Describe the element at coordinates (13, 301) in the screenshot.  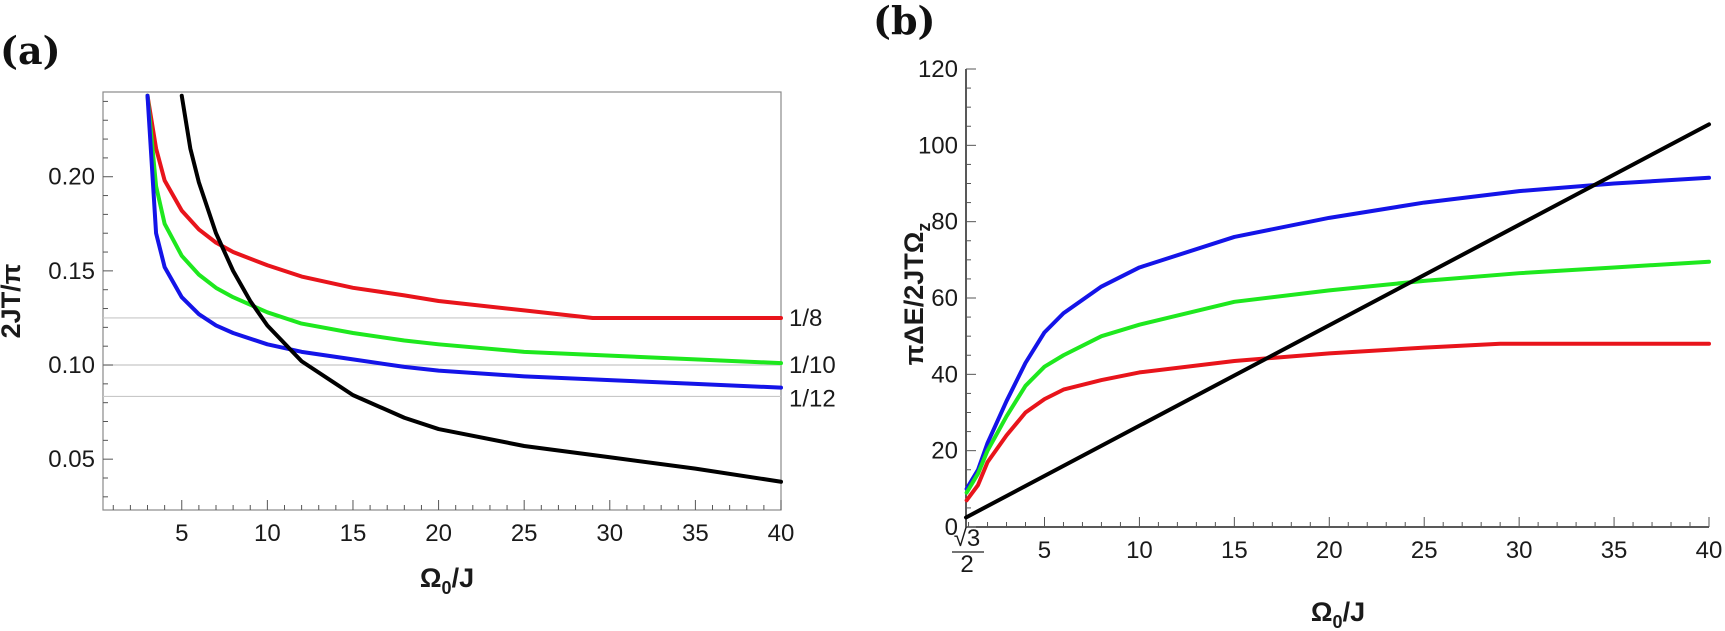
I see `panel-a-y-axis-title: 2JT/π` at that location.